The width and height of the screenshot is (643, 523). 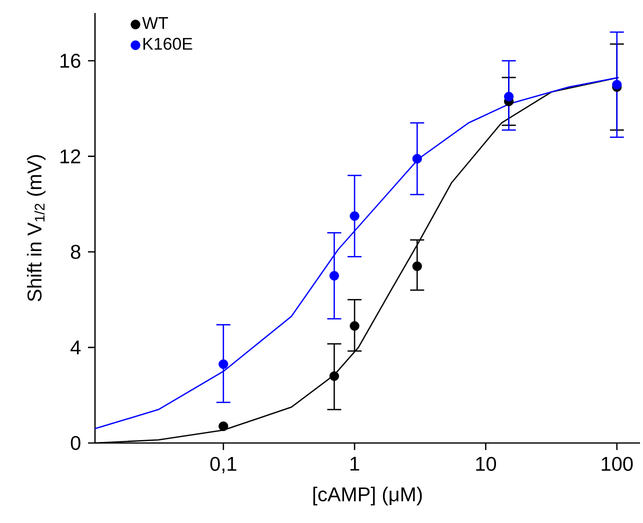 I want to click on y-tick-label: 16, so click(x=70, y=61).